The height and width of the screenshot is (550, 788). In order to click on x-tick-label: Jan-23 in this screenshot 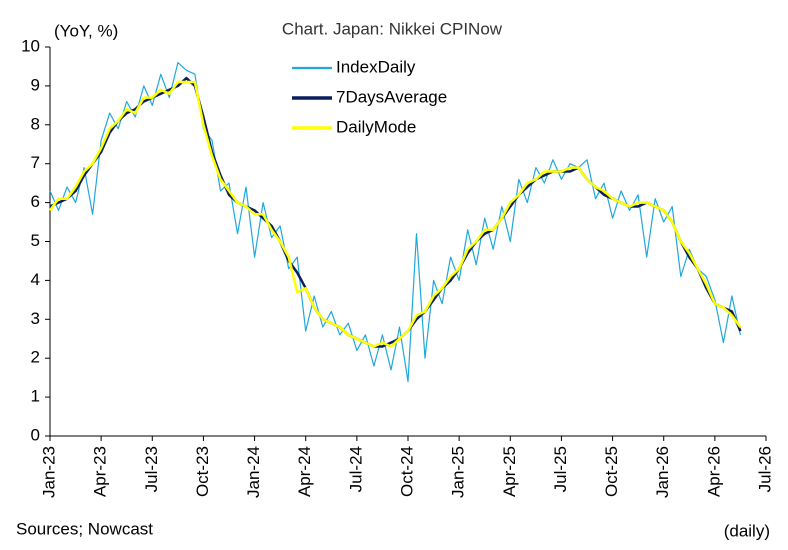, I will do `click(48, 472)`.